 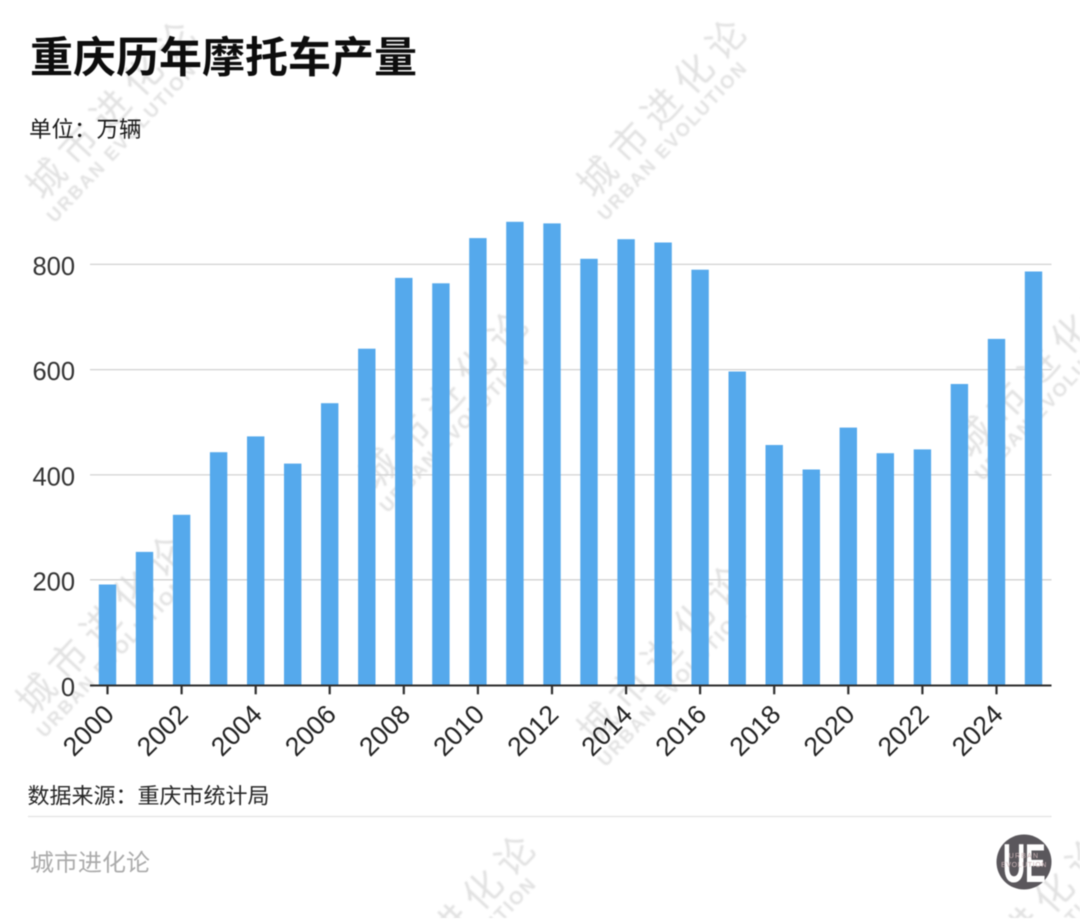 What do you see at coordinates (53, 267) in the screenshot?
I see `svg-text: 800` at bounding box center [53, 267].